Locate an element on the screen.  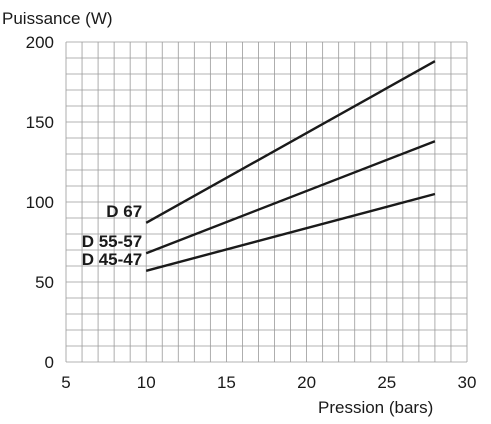
x-tick-label: 5 is located at coordinates (65, 382).